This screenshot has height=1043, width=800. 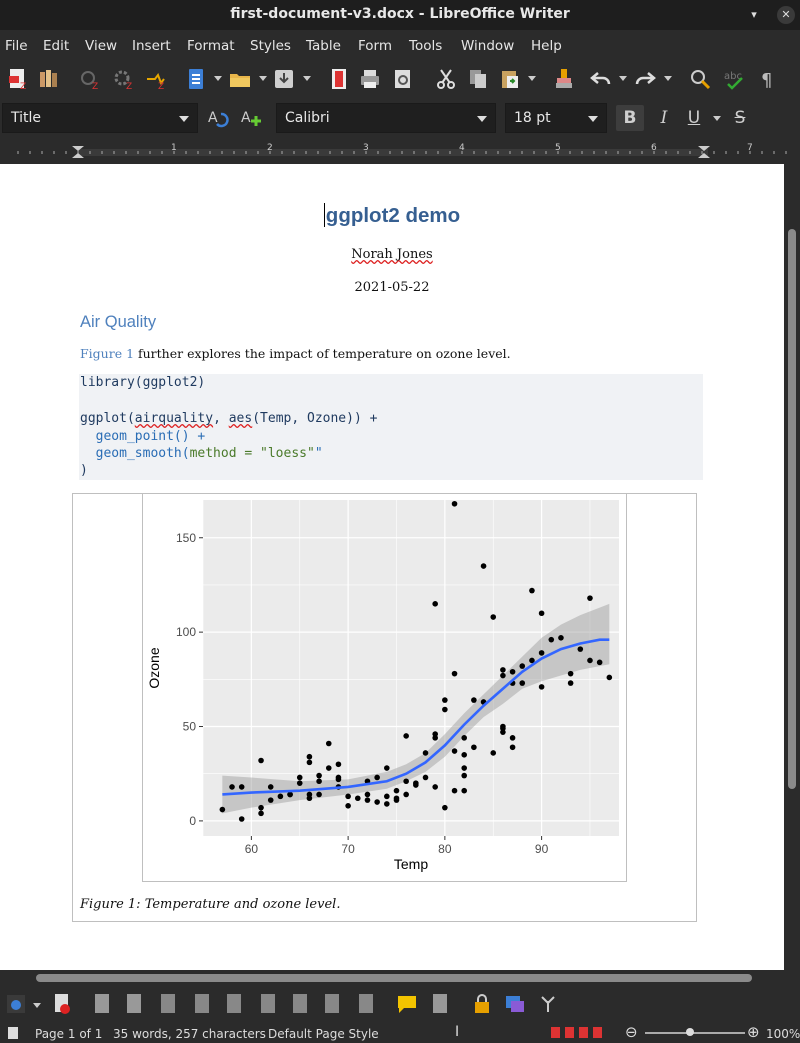 What do you see at coordinates (62, 1004) in the screenshot?
I see `record-changes-icon` at bounding box center [62, 1004].